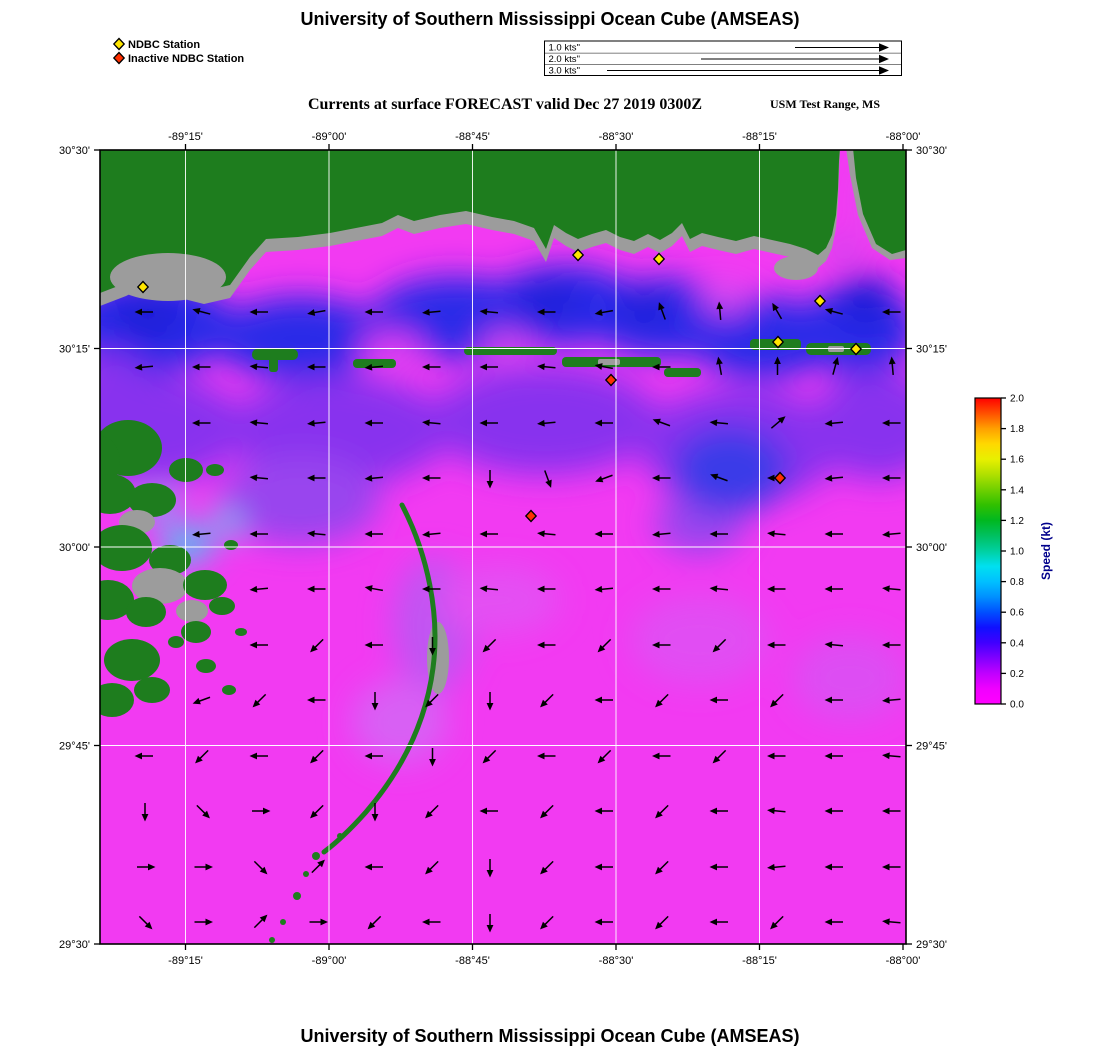 The height and width of the screenshot is (1050, 1100). What do you see at coordinates (903, 961) in the screenshot?
I see `lon-tick-label: -88°00'` at bounding box center [903, 961].